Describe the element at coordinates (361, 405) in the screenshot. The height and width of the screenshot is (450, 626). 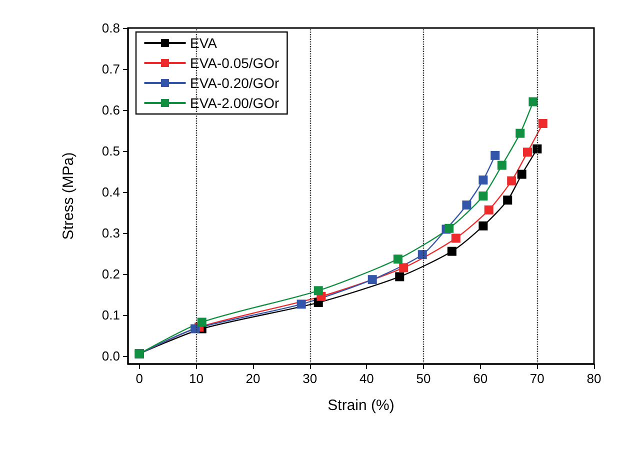
I see `x-axis-title: Strain (%)` at that location.